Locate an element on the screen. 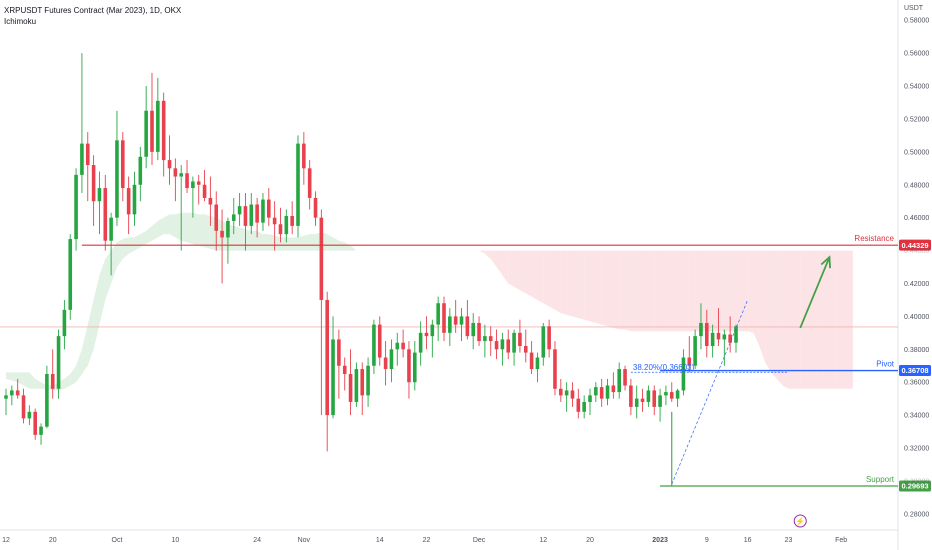 The height and width of the screenshot is (550, 932). price-tick-label: 0.34000 is located at coordinates (916, 416).